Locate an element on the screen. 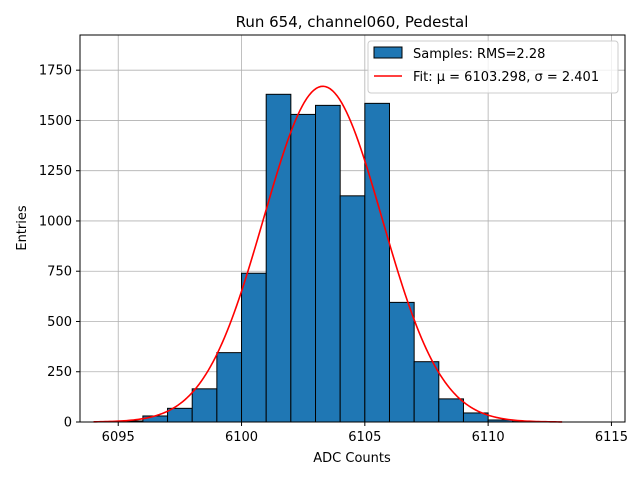 This screenshot has height=480, width=640. y-axis-ticks: 0 250 500 750 1000 1250 1500 1750 is located at coordinates (59, 247).